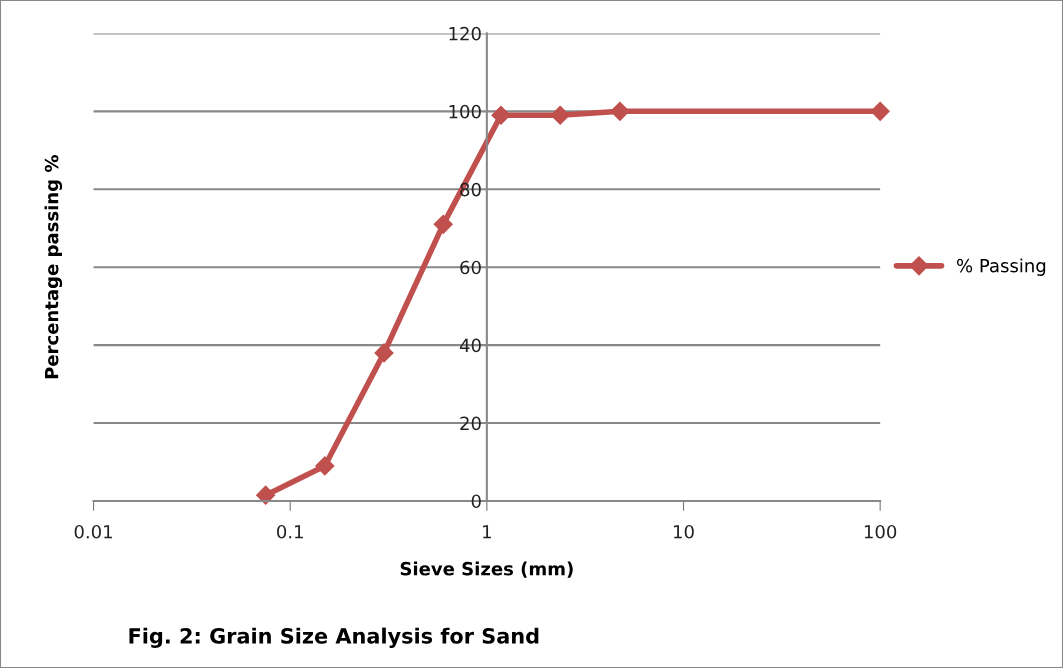  I want to click on y-tick-label: 40, so click(470, 345).